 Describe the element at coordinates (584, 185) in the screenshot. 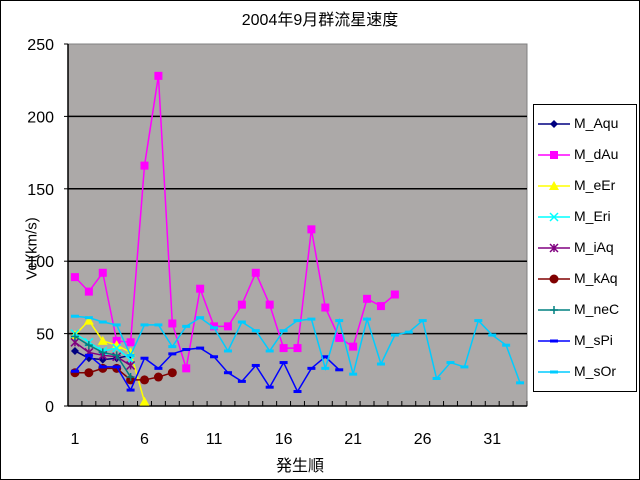

I see `legend-item-m-eer: M_eEr` at that location.